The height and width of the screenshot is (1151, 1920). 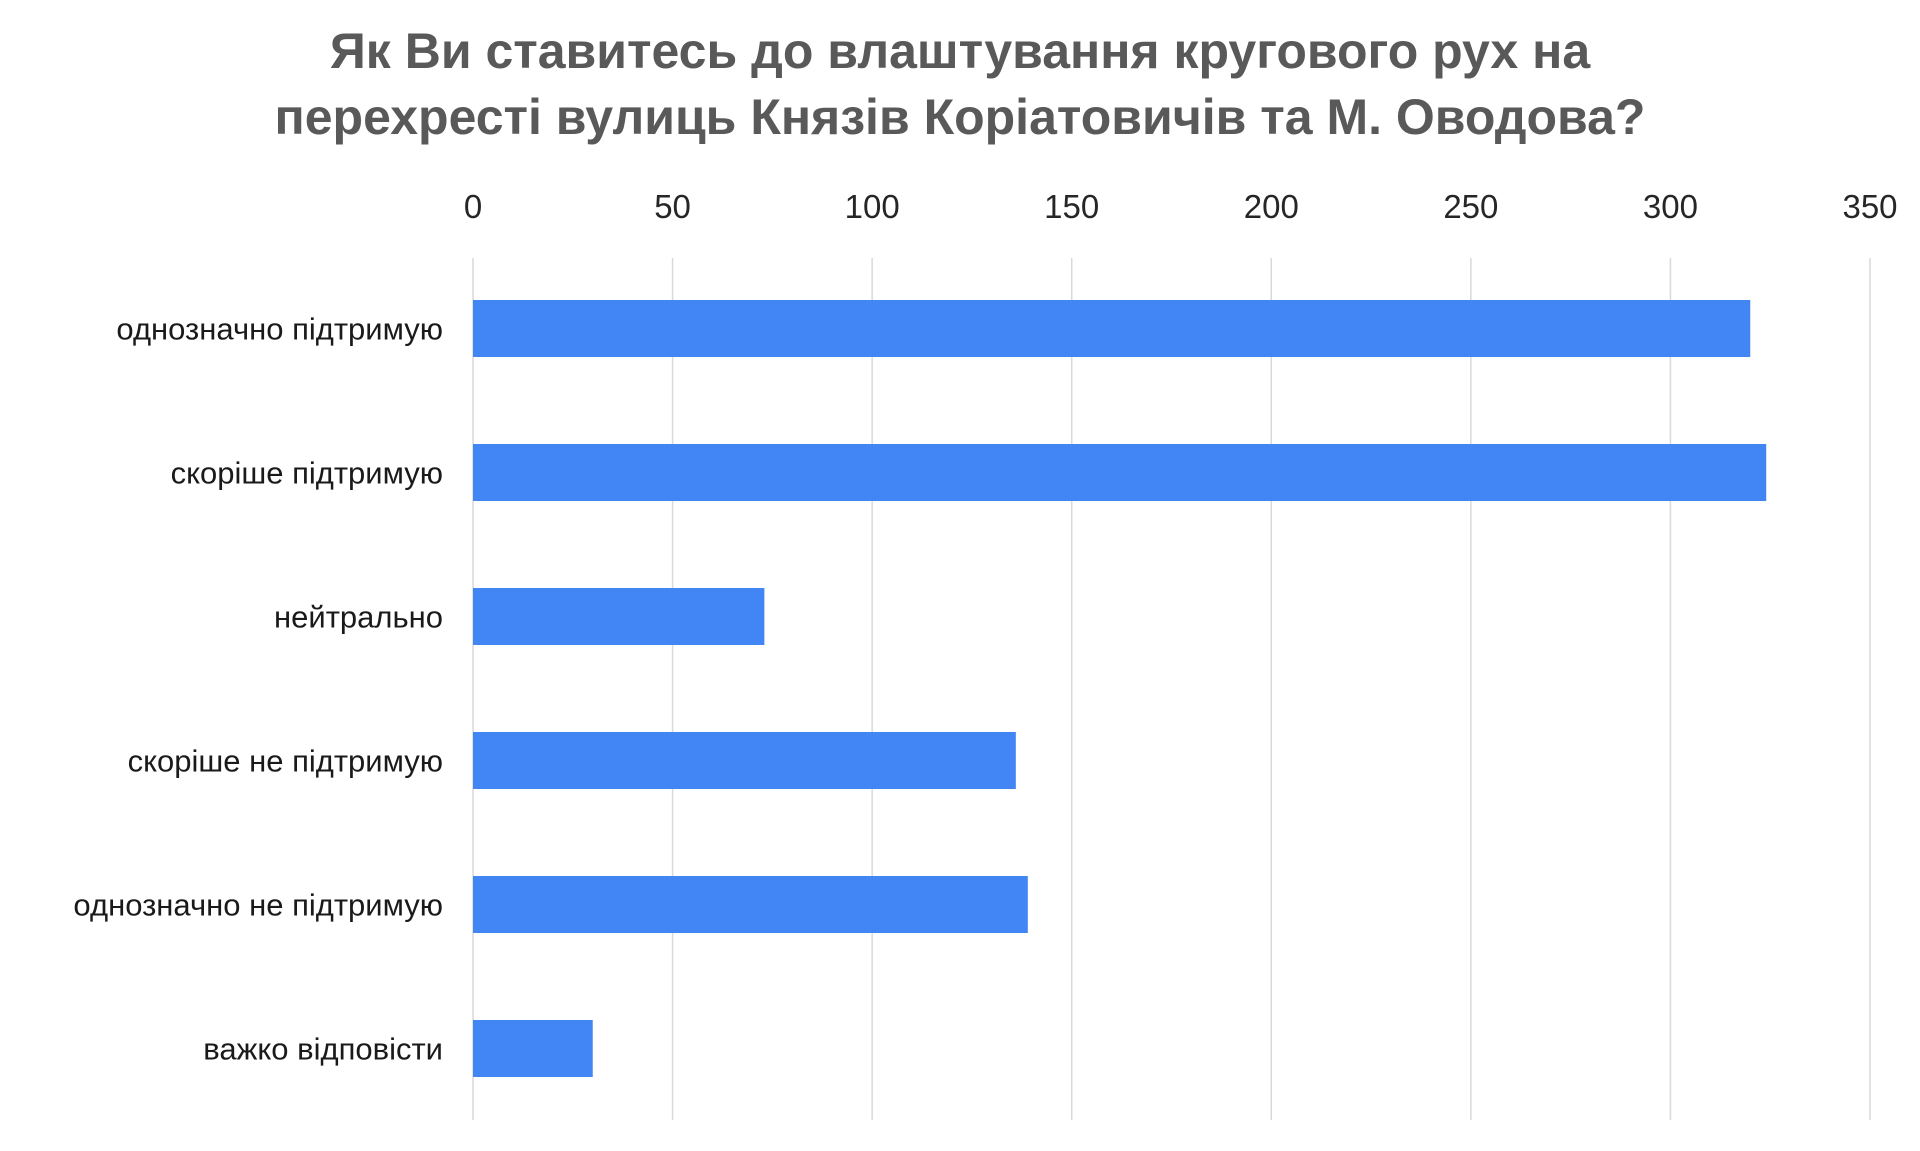 I want to click on category-label: важко відповісти, so click(x=323, y=1049).